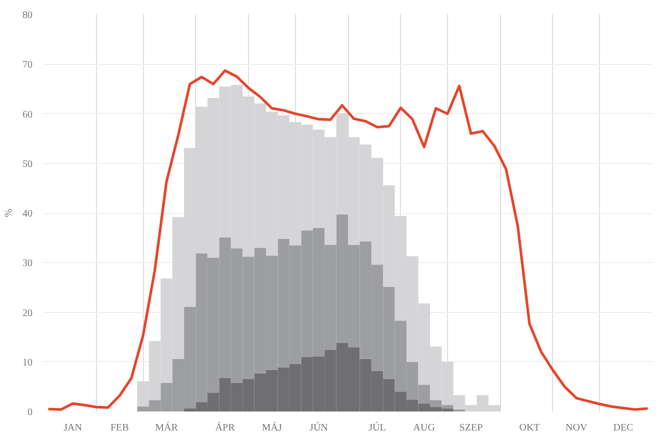 The width and height of the screenshot is (667, 442). Describe the element at coordinates (623, 428) in the screenshot. I see `x-tick-label: DEC` at that location.